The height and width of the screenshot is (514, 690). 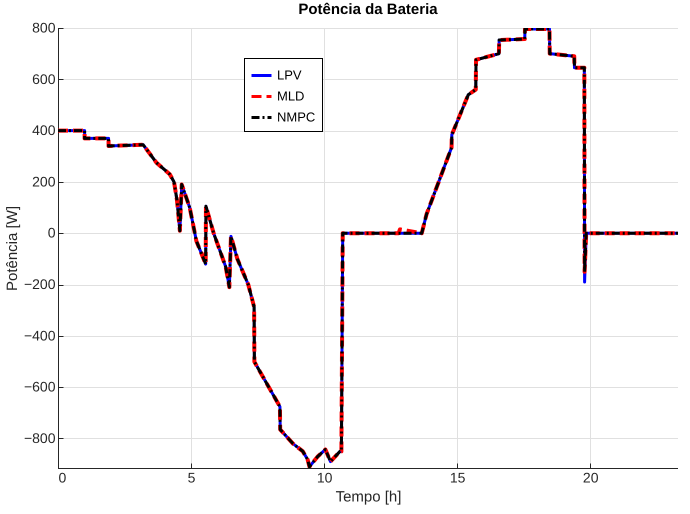 I want to click on x-axis-title: Tempo [h], so click(x=369, y=497).